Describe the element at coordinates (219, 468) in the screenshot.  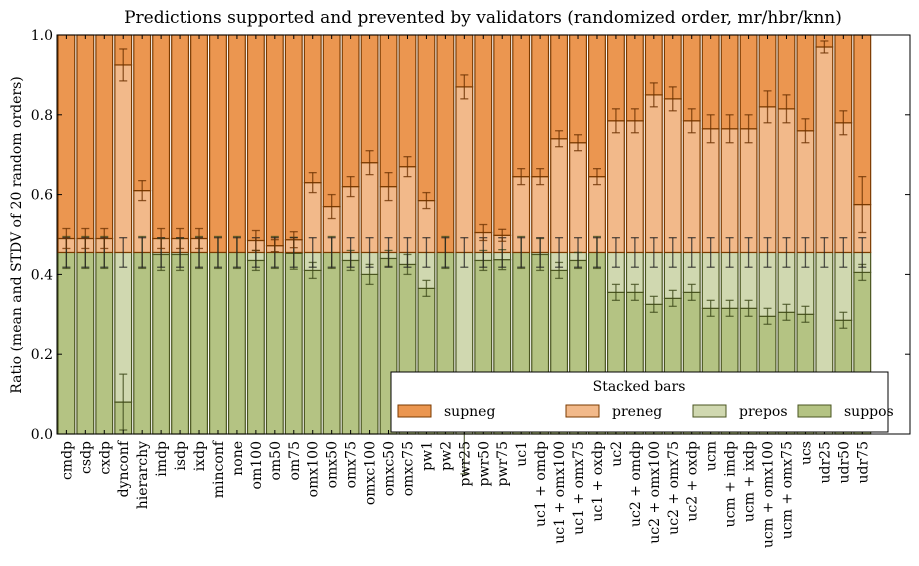
I see `x-tick-label: minconf` at that location.